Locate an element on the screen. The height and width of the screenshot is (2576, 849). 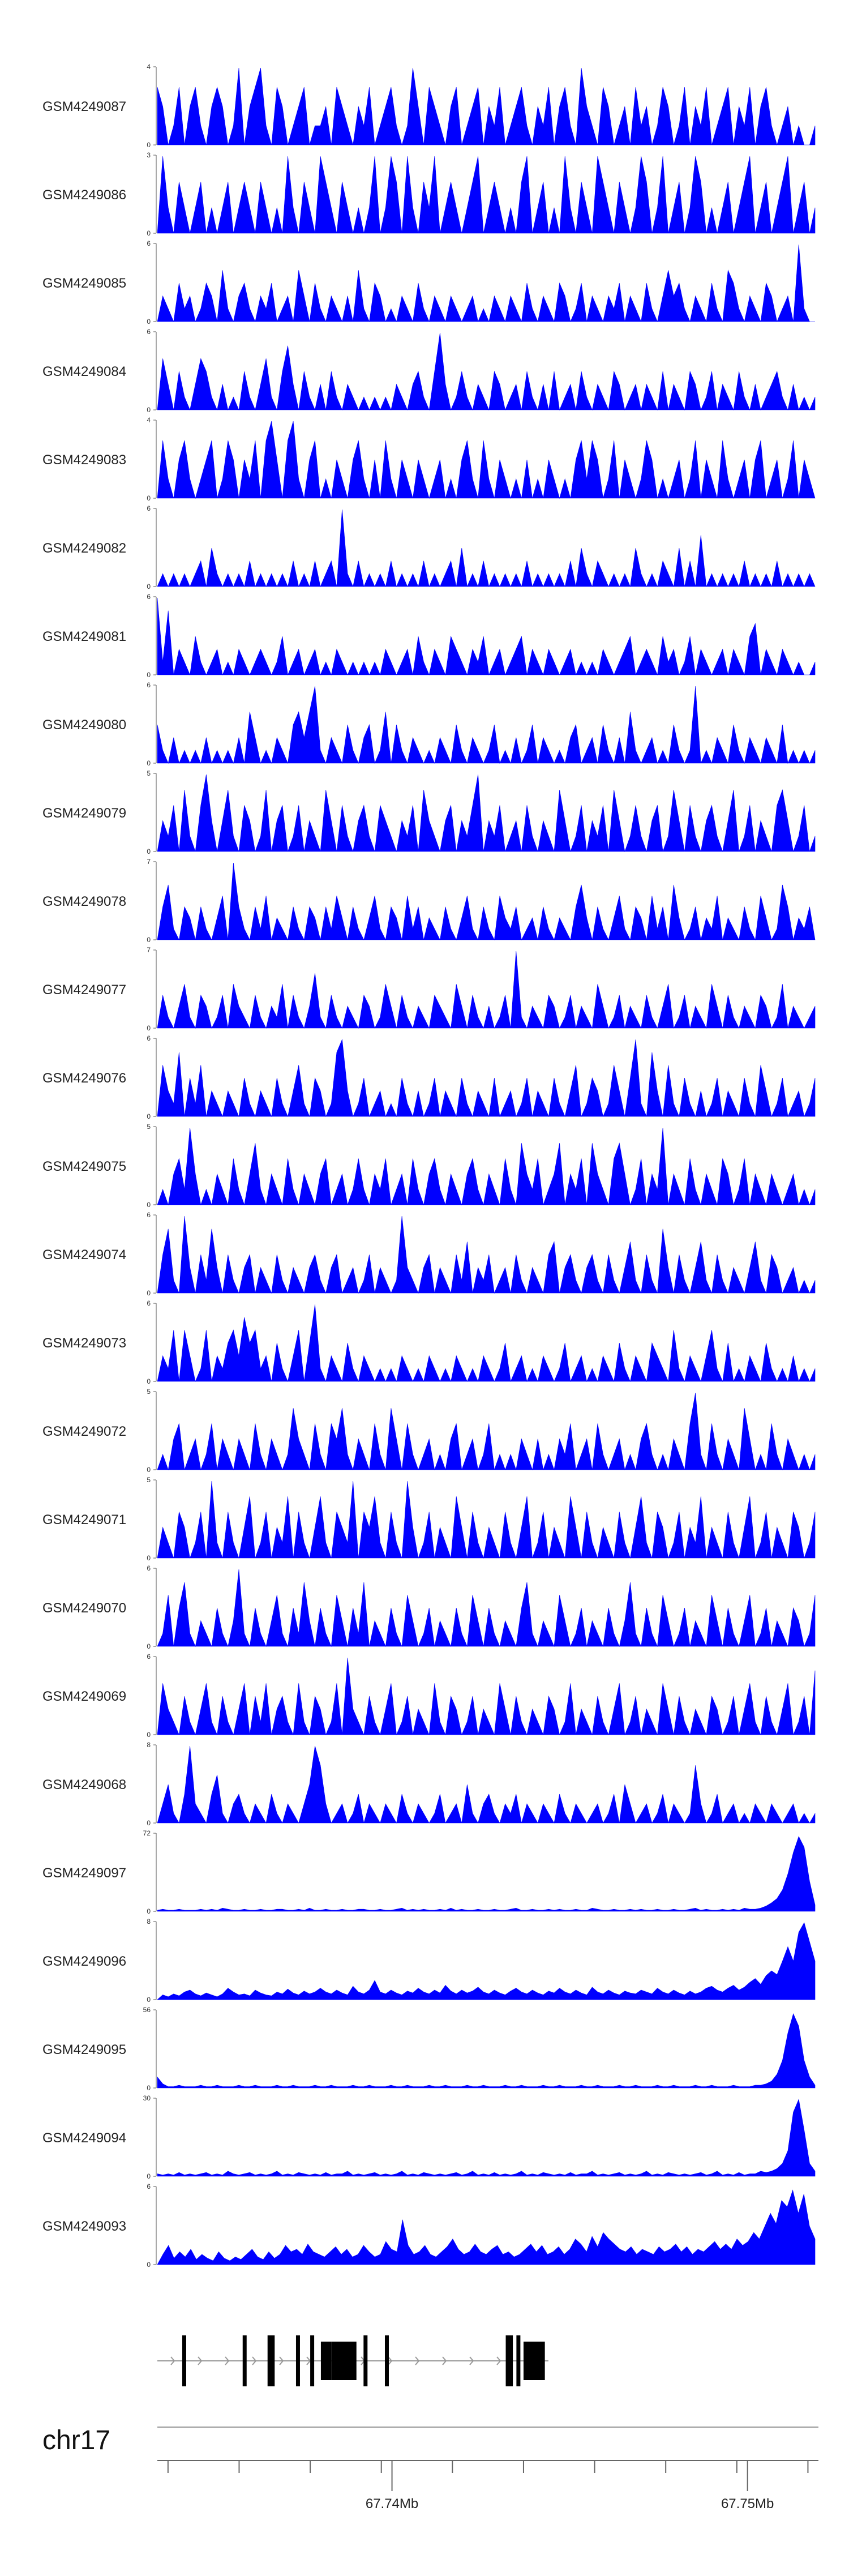
track-label: GSM4249085 is located at coordinates (84, 283).